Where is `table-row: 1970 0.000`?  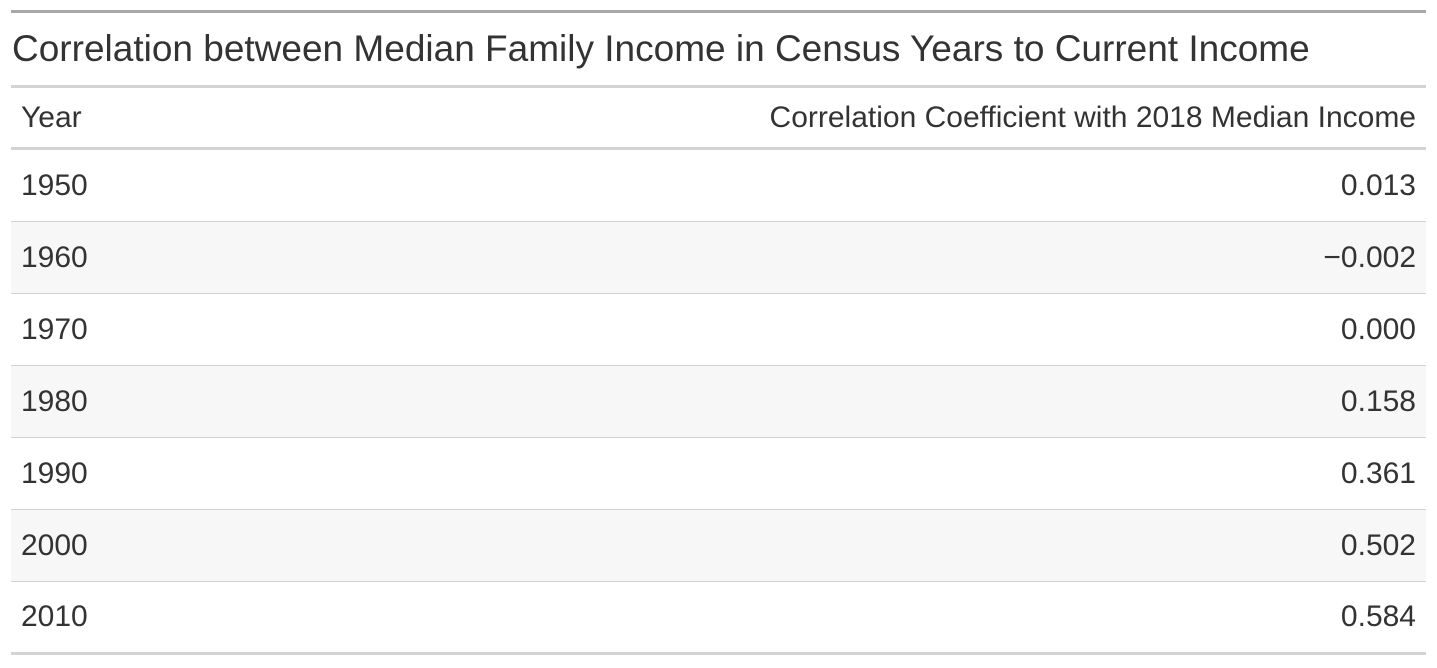 table-row: 1970 0.000 is located at coordinates (718, 329).